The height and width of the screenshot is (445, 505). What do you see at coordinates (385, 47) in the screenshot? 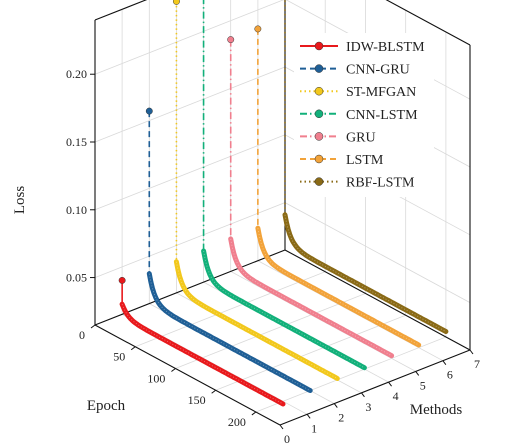
I see `legend-label: IDW-BLSTM` at bounding box center [385, 47].